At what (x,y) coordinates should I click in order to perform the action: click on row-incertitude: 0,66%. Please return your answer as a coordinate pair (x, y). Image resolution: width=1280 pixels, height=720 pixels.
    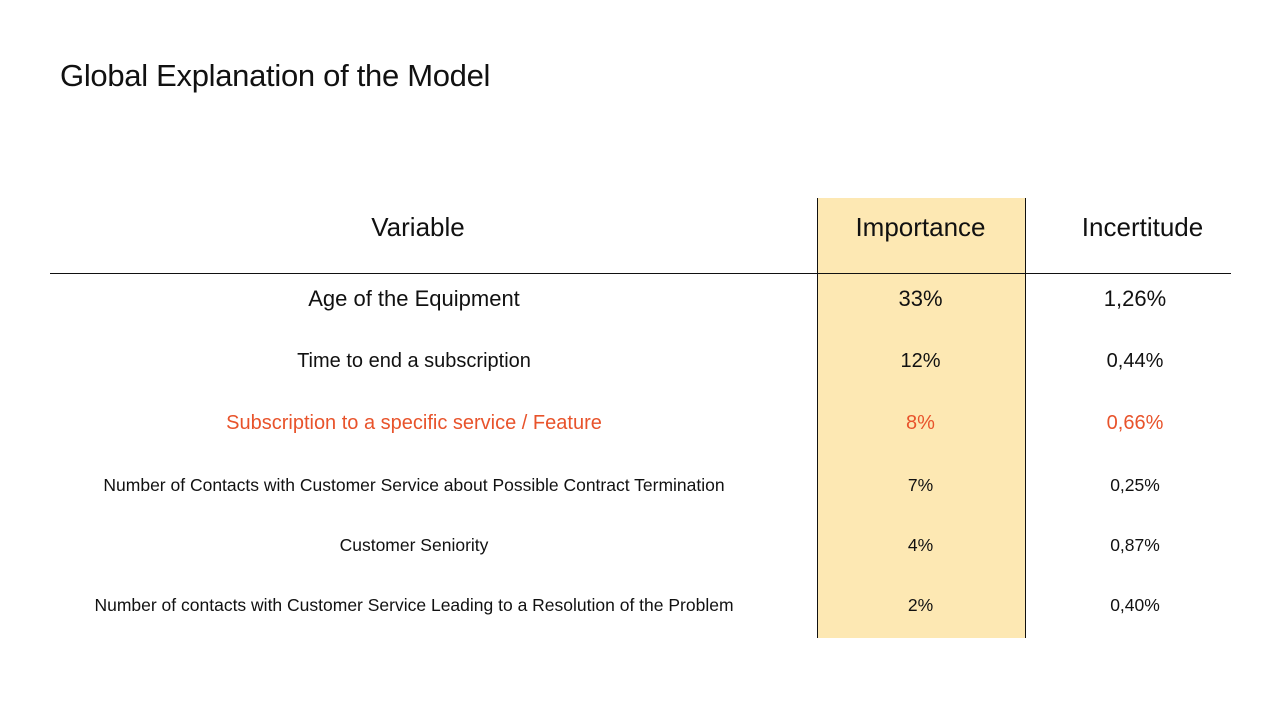
    Looking at the image, I should click on (1135, 423).